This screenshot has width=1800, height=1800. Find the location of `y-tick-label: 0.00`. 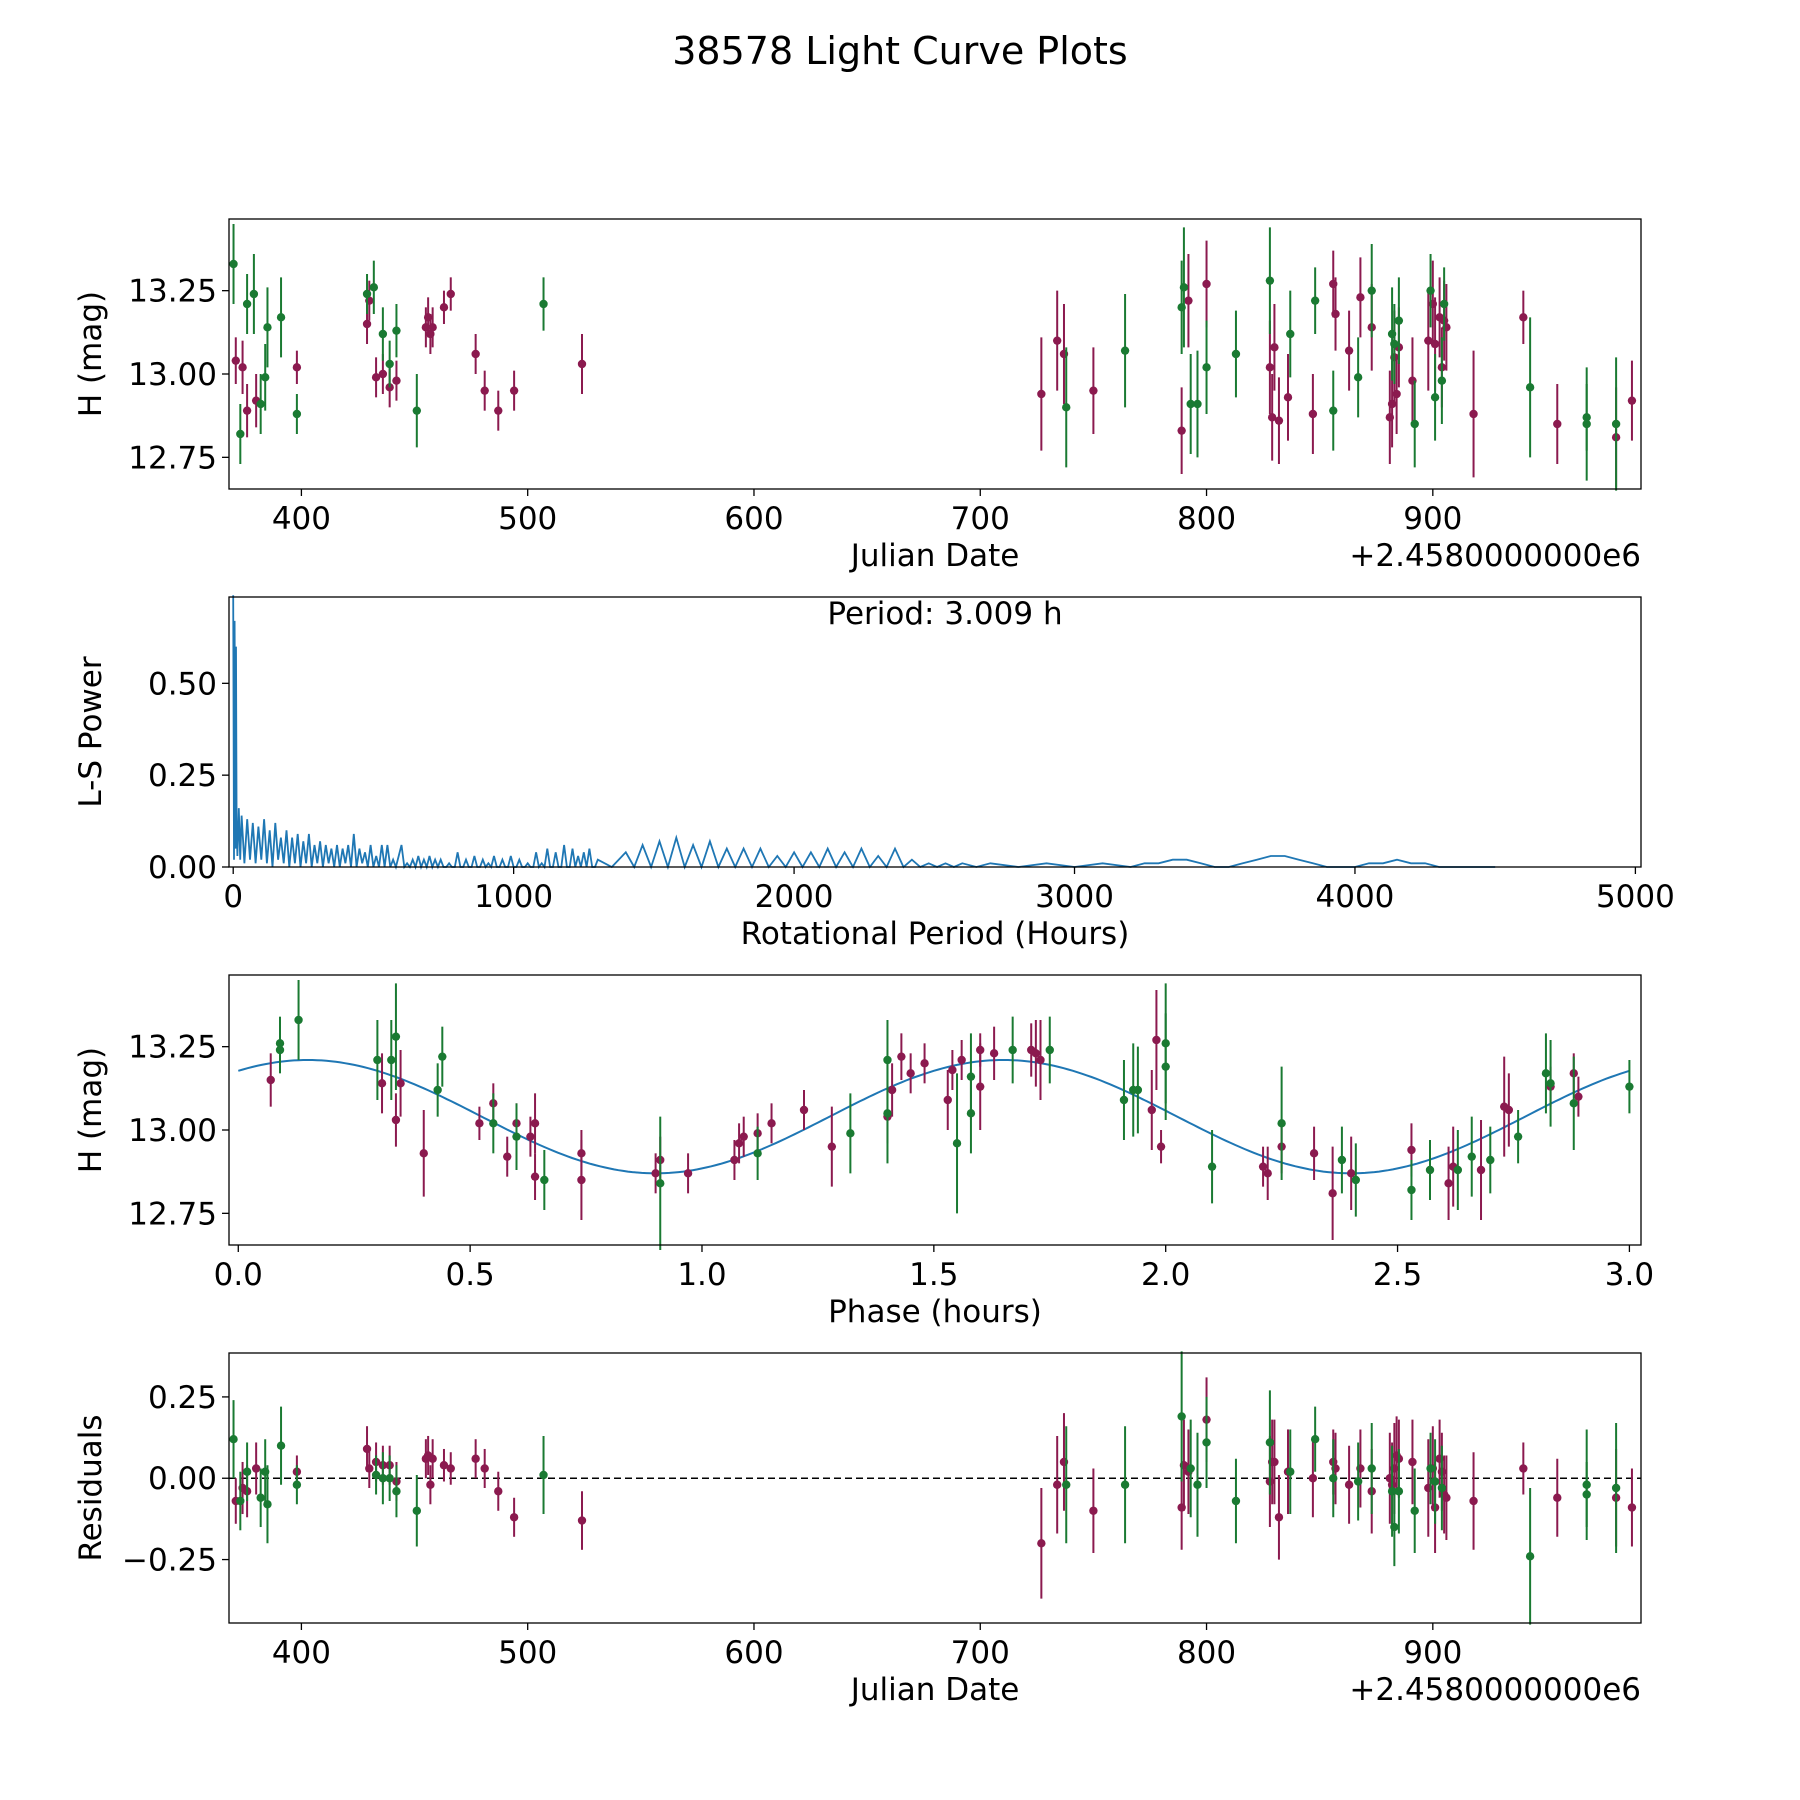

y-tick-label: 0.00 is located at coordinates (182, 868).